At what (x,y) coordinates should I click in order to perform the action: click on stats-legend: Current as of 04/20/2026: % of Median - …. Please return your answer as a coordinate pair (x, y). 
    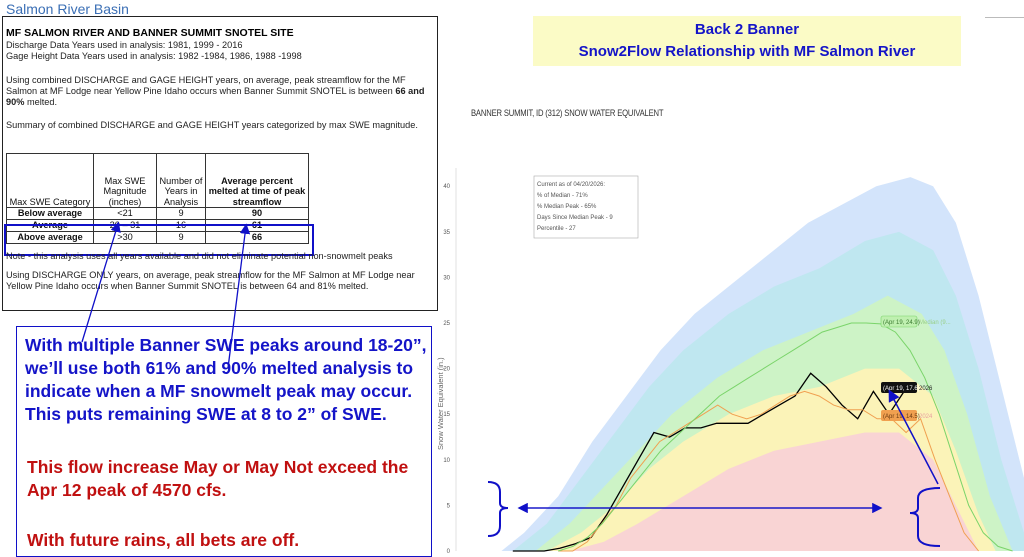
    Looking at the image, I should click on (586, 207).